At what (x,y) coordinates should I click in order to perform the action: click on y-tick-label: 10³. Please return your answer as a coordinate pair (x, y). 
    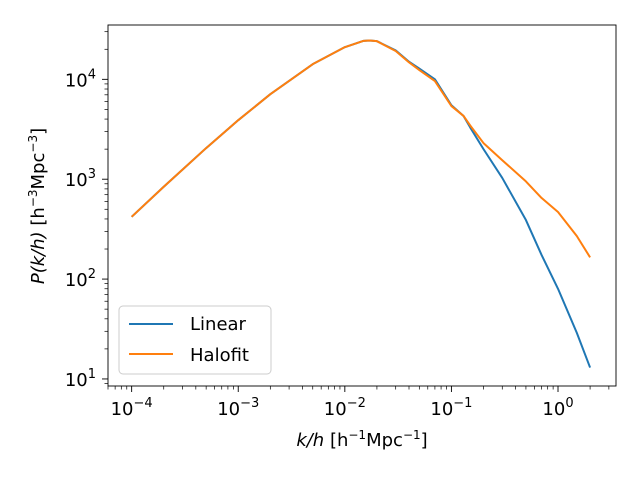
    Looking at the image, I should click on (80, 179).